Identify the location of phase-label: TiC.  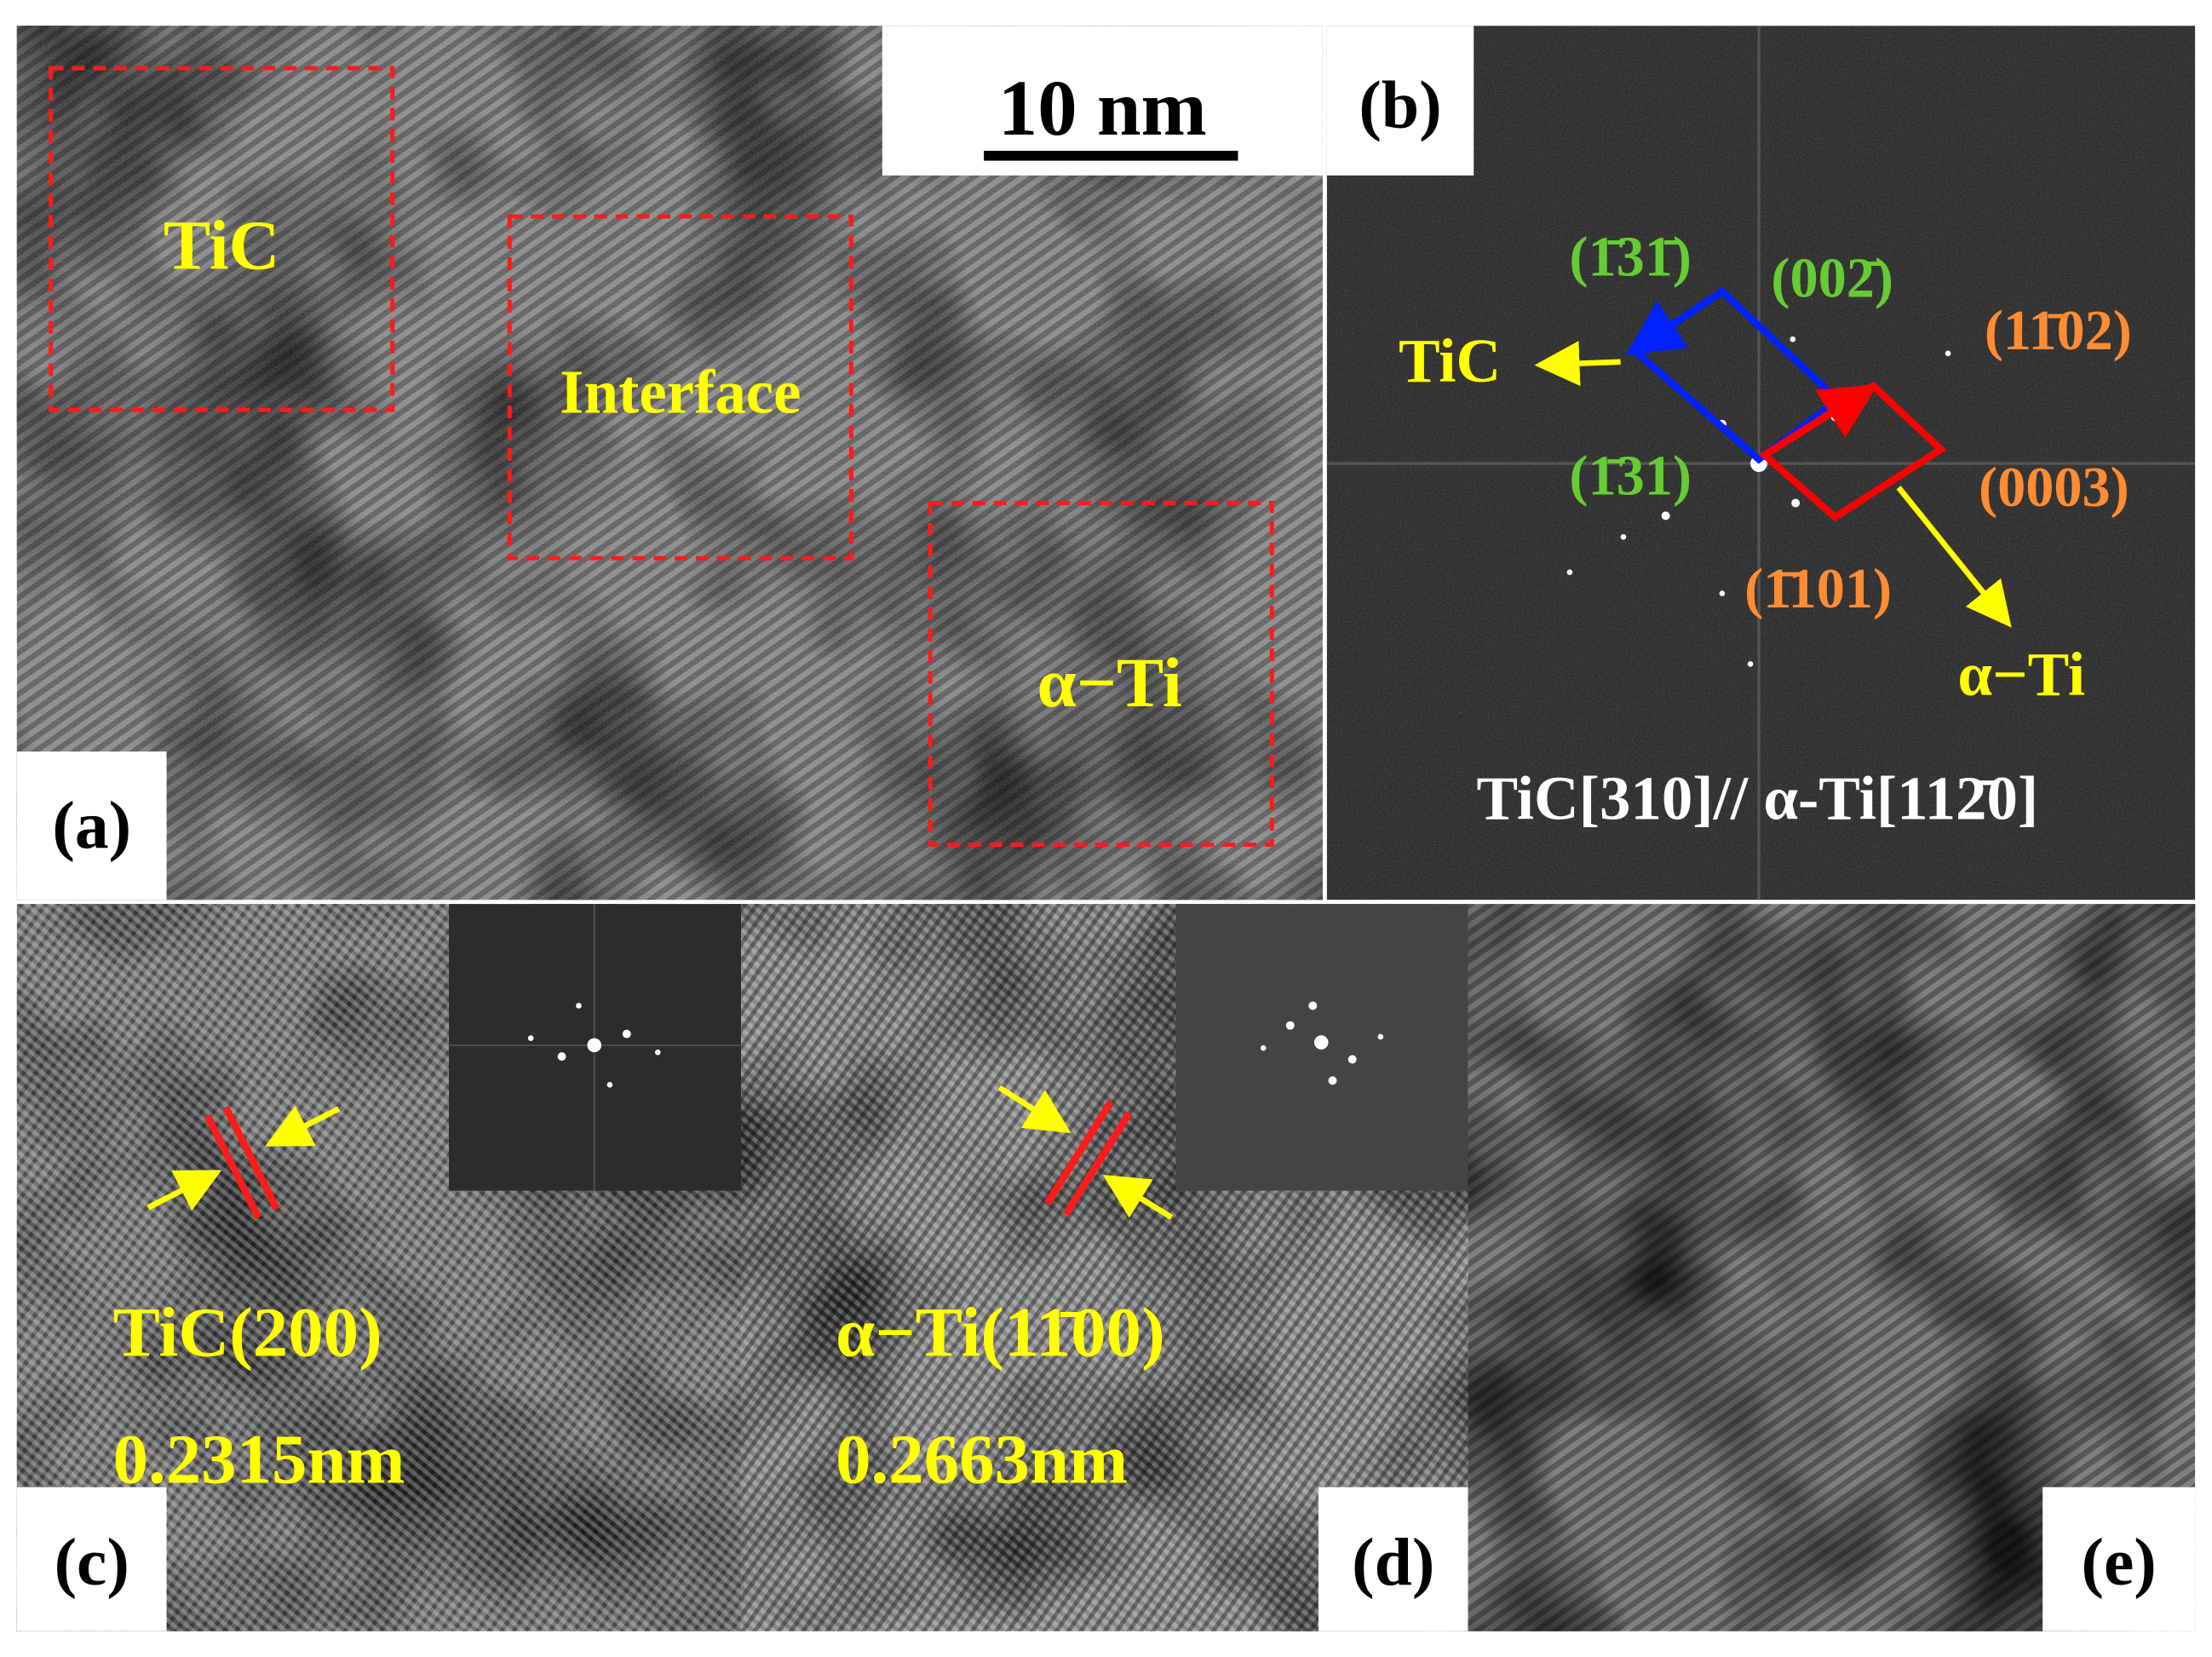
(1450, 361).